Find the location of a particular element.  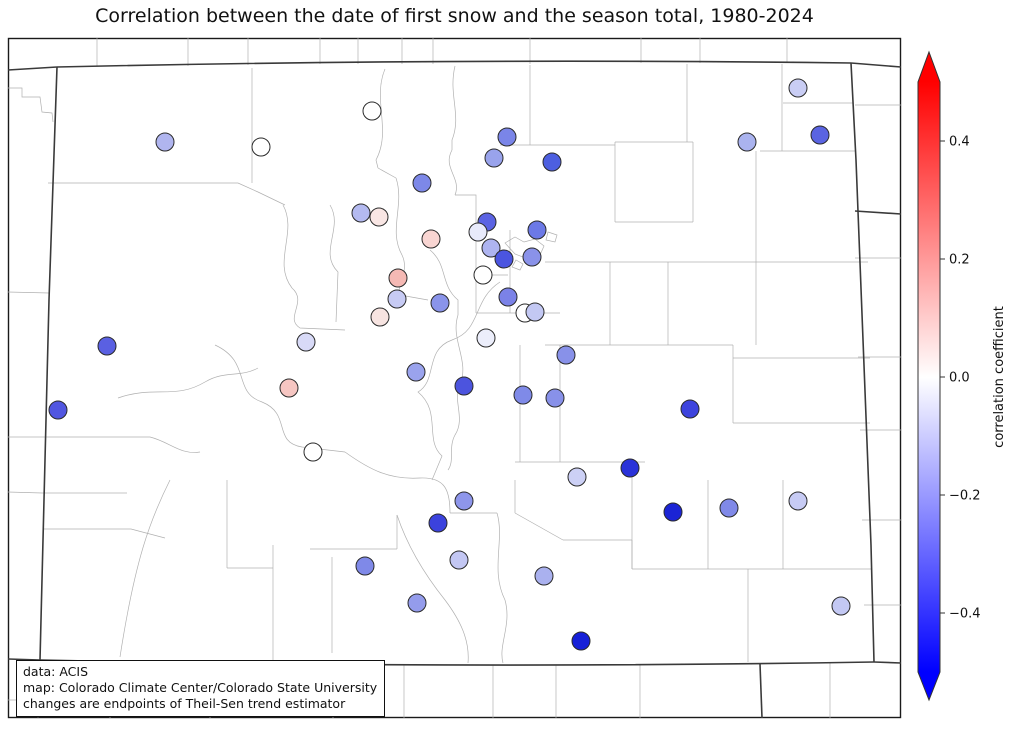

colorbar-tick-label: −0.4 is located at coordinates (965, 614).